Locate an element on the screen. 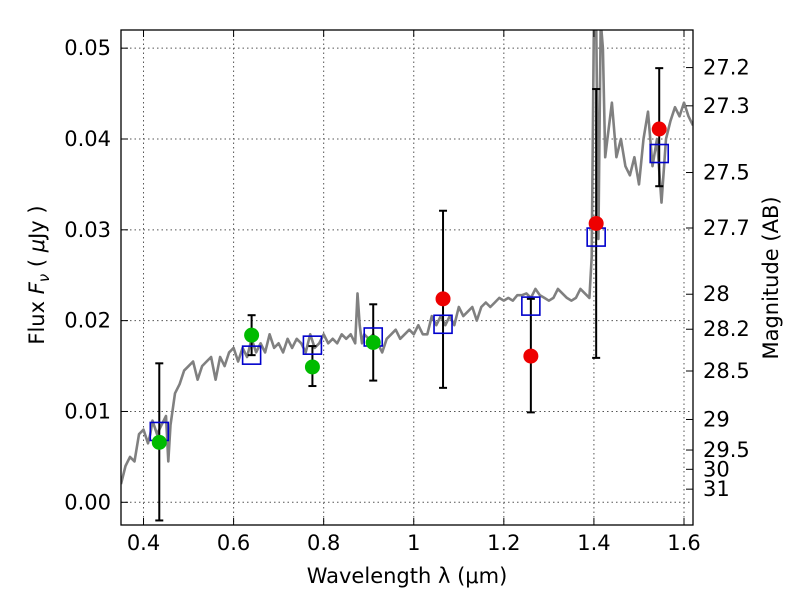 This screenshot has width=800, height=600. x-tick-label: 1.4 is located at coordinates (593, 543).